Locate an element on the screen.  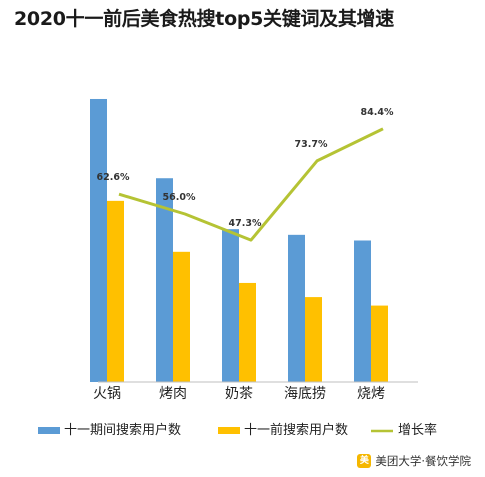
legend-label-during: 十一期间搜索用户数 is located at coordinates (122, 430).